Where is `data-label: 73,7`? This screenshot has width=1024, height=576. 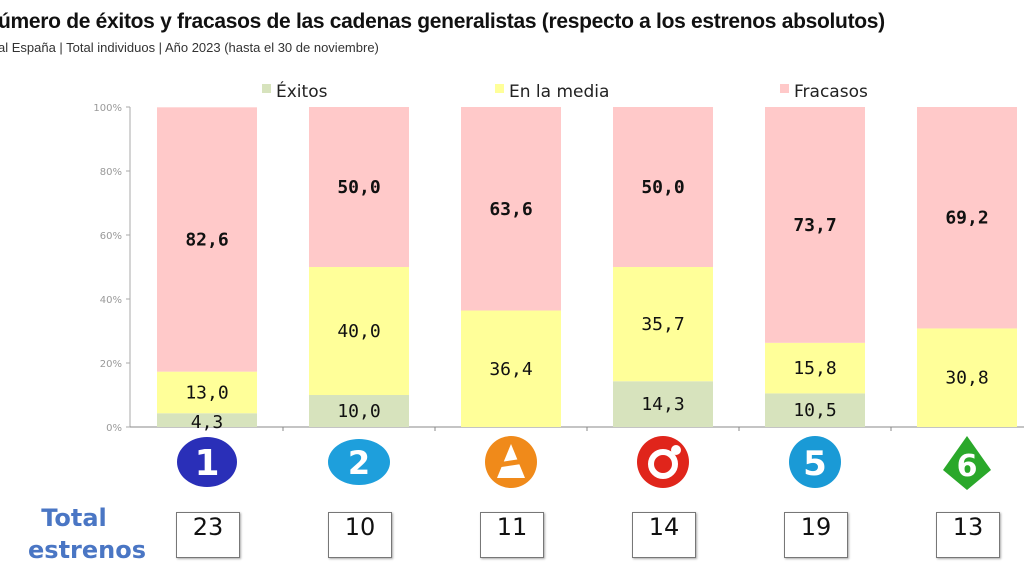 data-label: 73,7 is located at coordinates (814, 225).